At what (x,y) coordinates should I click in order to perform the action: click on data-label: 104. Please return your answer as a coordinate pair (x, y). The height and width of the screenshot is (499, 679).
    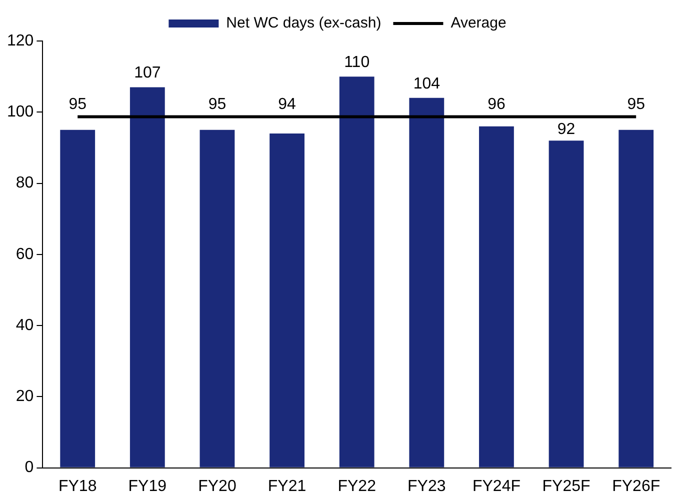
    Looking at the image, I should click on (426, 83).